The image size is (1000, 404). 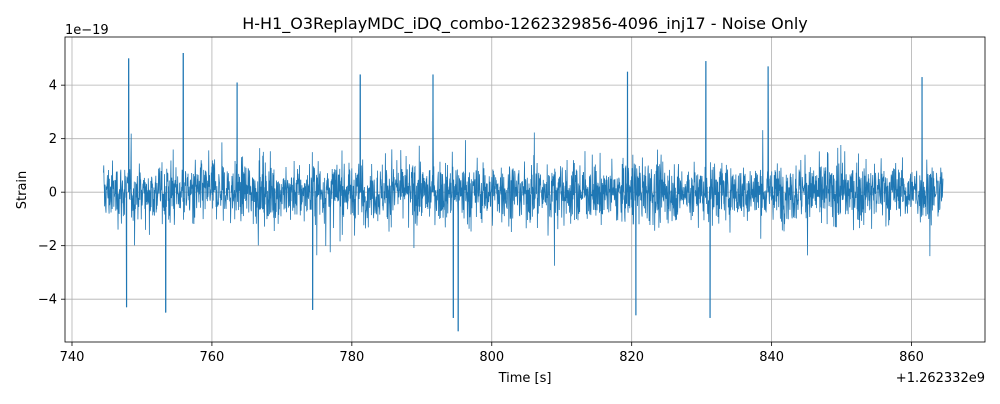 I want to click on x-offset-label: +1.262332e9, so click(x=940, y=378).